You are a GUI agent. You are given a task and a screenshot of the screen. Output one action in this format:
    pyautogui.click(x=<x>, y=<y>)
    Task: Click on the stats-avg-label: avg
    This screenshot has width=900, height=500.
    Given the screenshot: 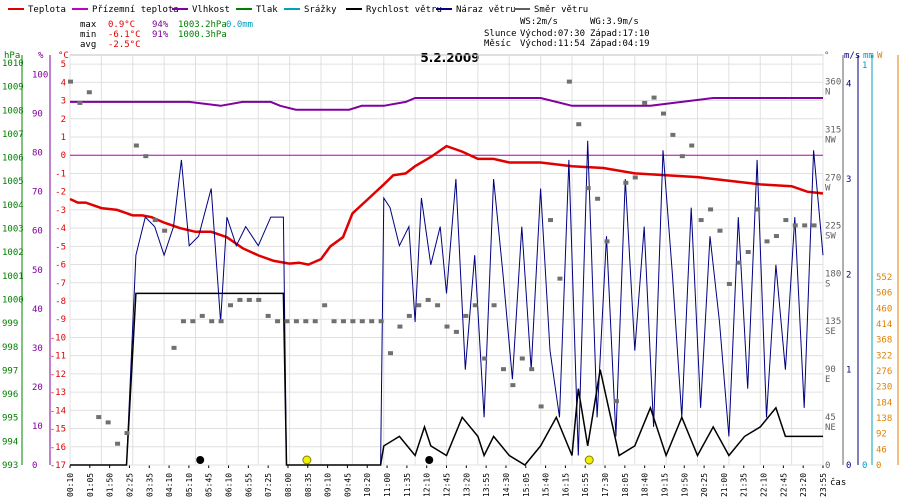 What is the action you would take?
    pyautogui.click(x=88, y=45)
    